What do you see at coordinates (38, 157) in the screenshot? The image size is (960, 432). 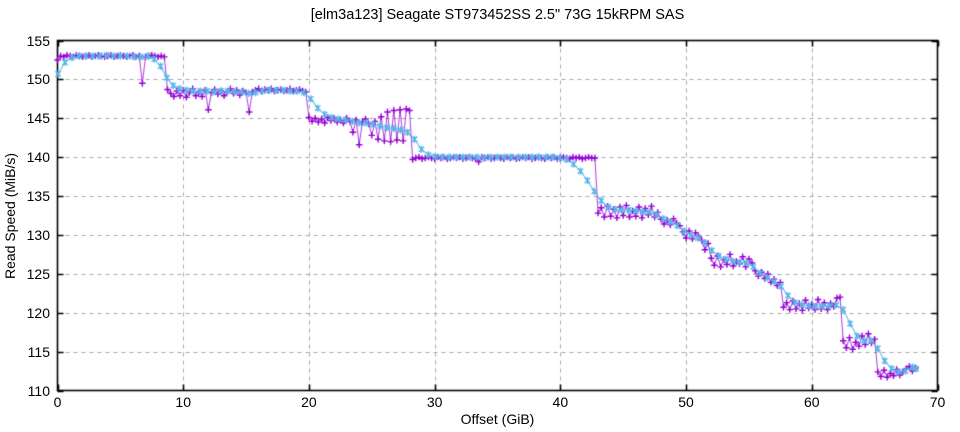 I see `y-tick-label: 140` at bounding box center [38, 157].